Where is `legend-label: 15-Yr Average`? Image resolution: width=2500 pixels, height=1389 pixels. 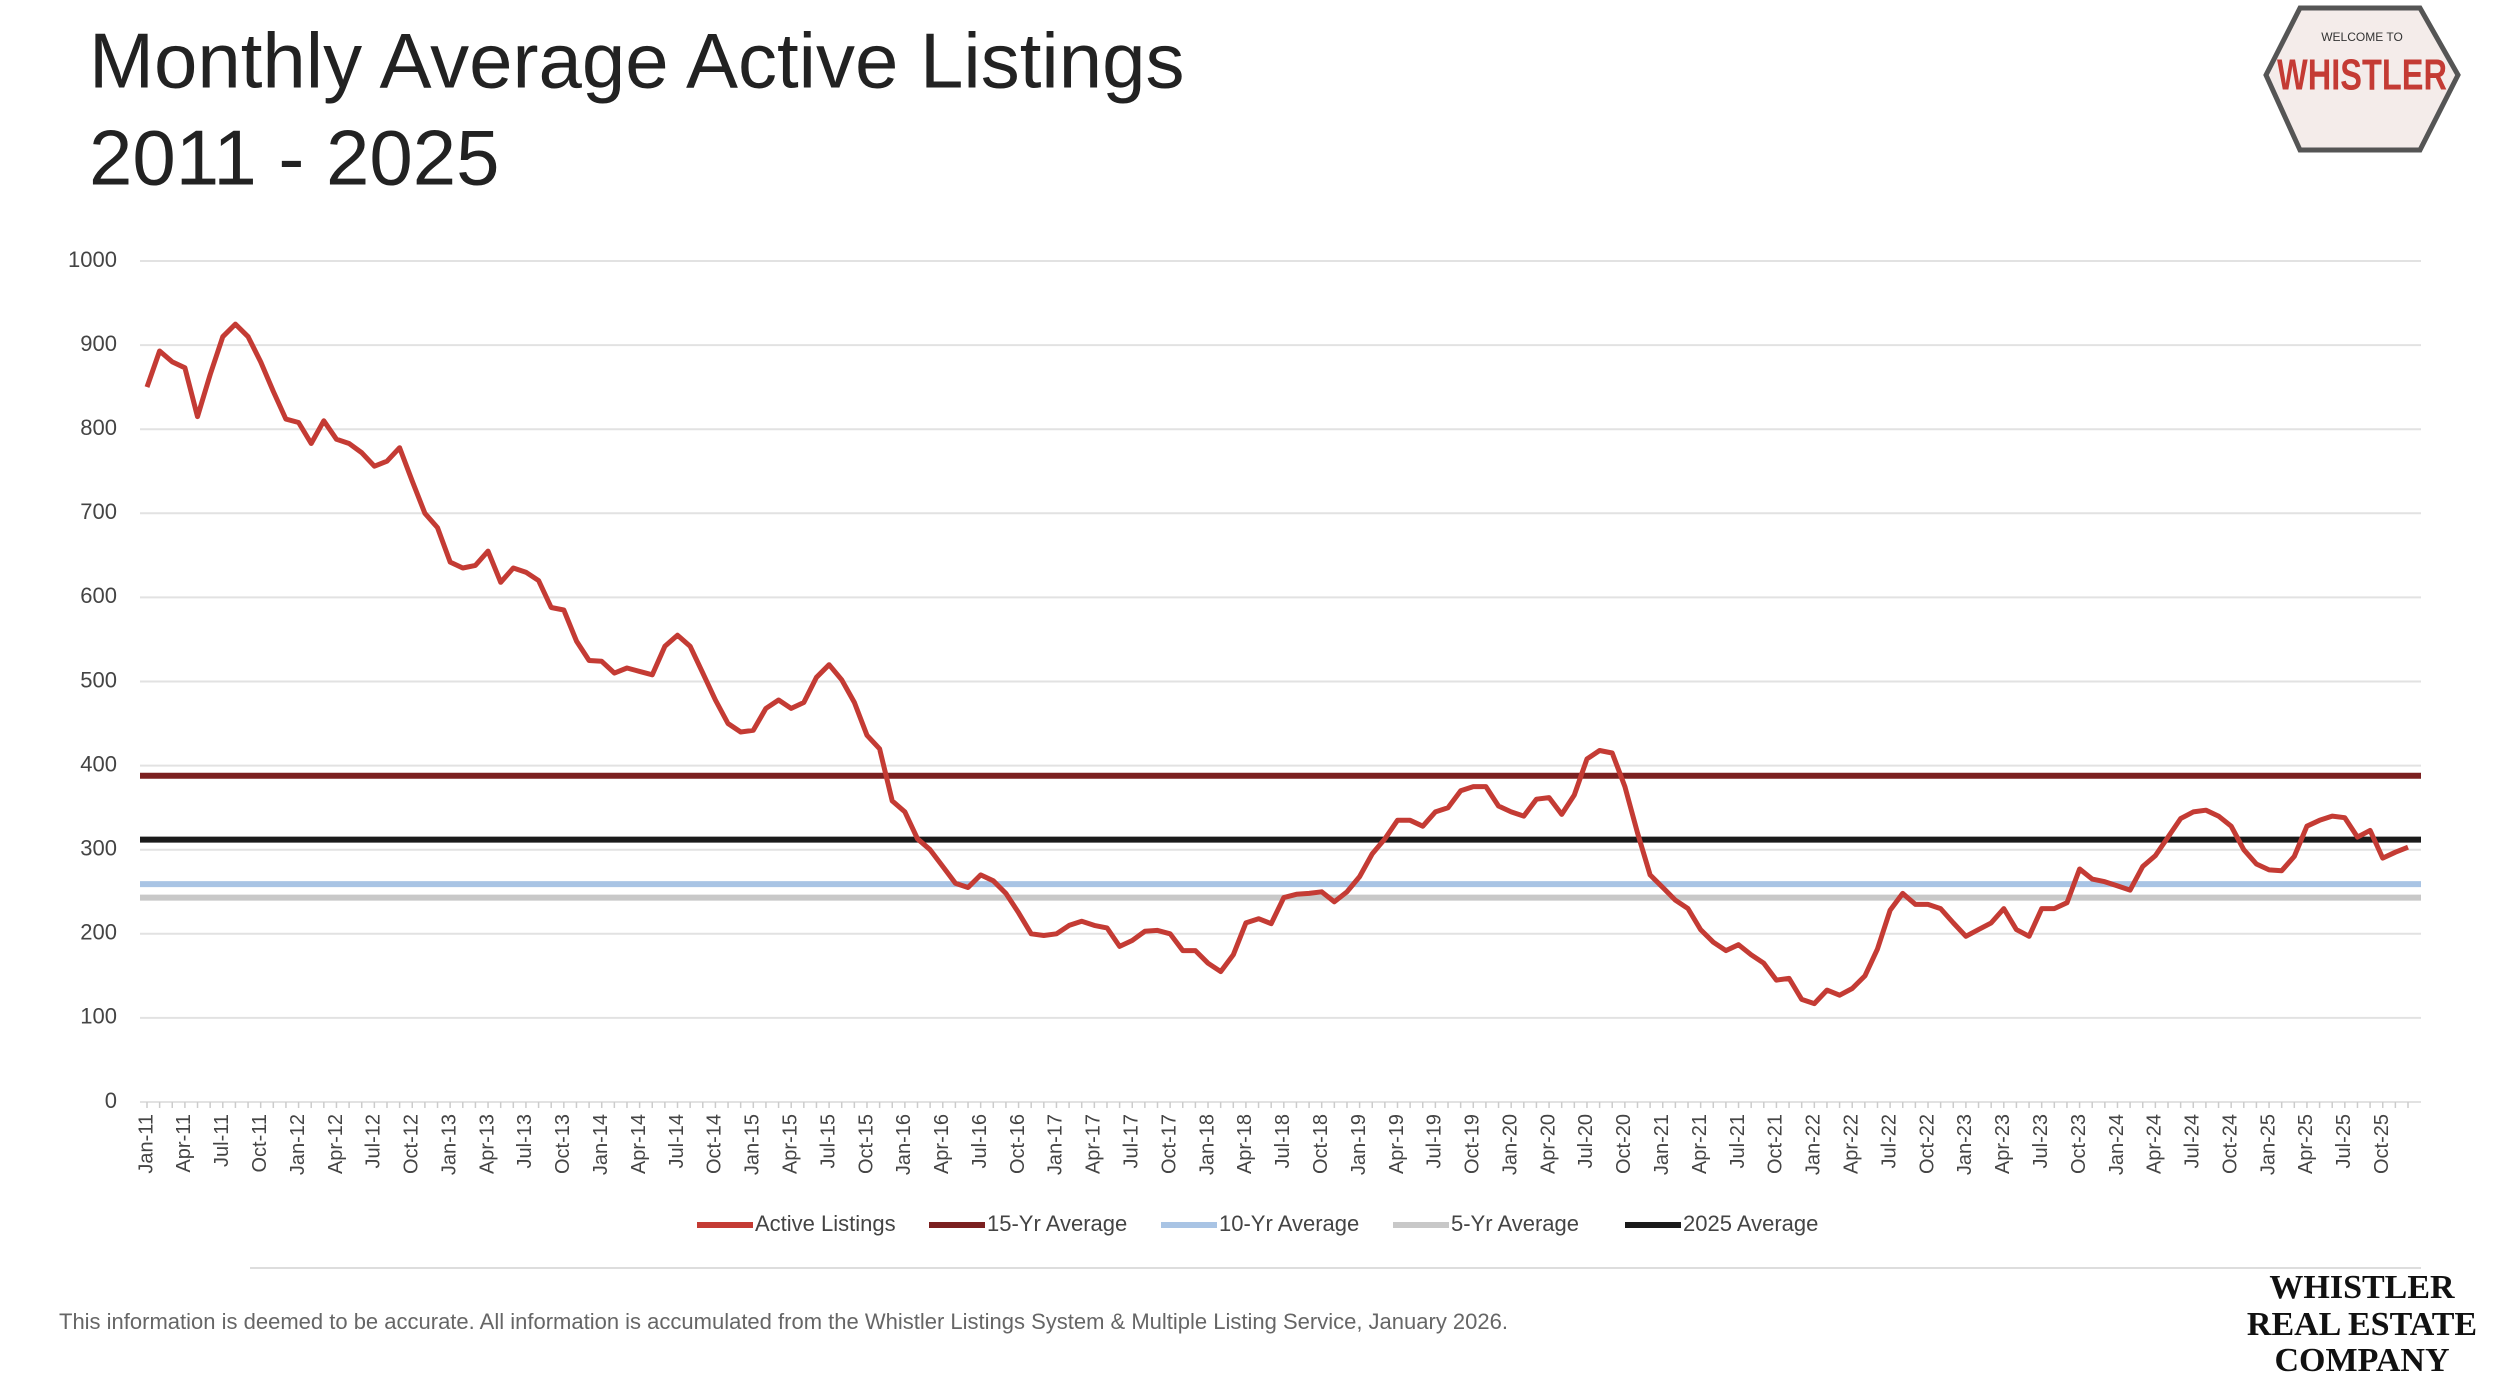
legend-label: 15-Yr Average is located at coordinates (1057, 1223).